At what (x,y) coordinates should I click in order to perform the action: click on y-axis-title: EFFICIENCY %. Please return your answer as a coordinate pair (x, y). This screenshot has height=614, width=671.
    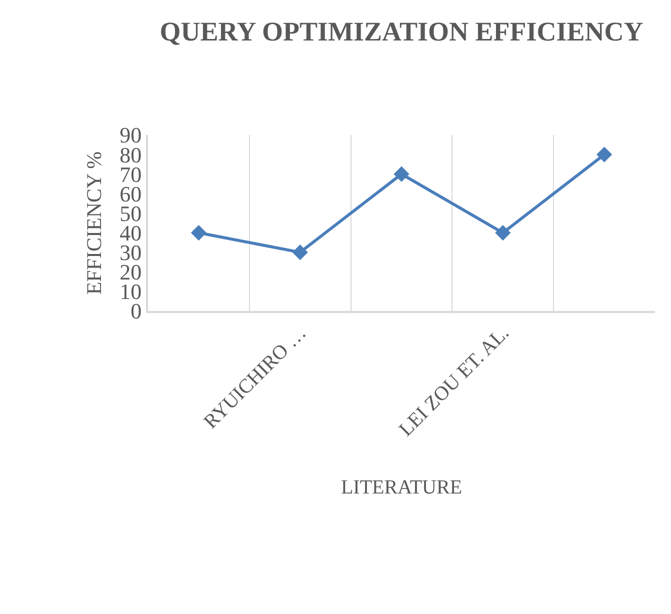
    Looking at the image, I should click on (94, 223).